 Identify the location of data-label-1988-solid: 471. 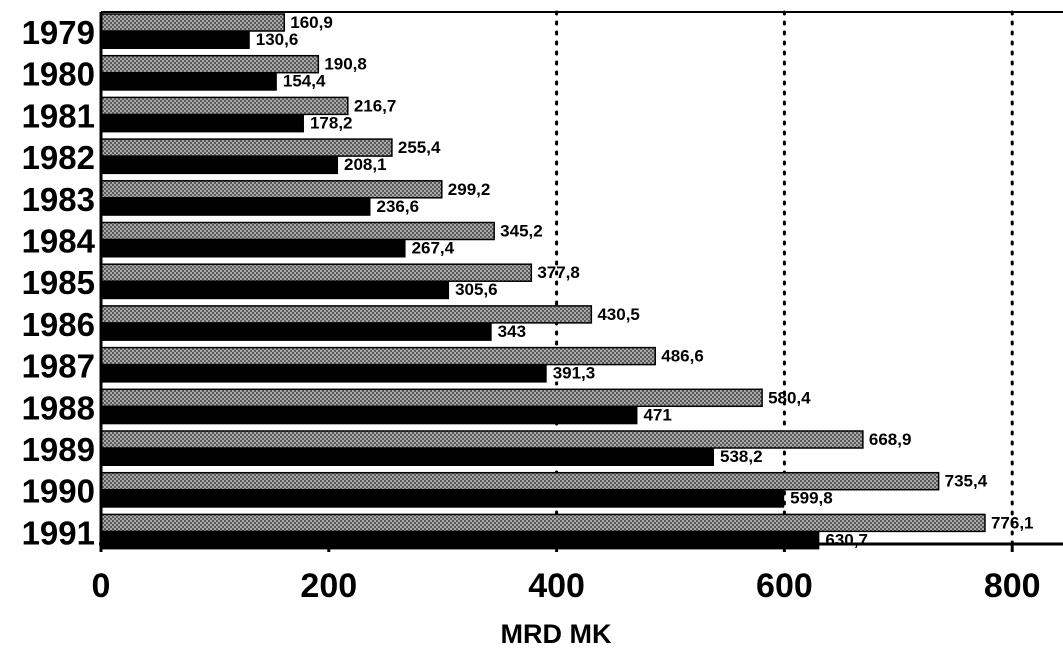
(657, 414).